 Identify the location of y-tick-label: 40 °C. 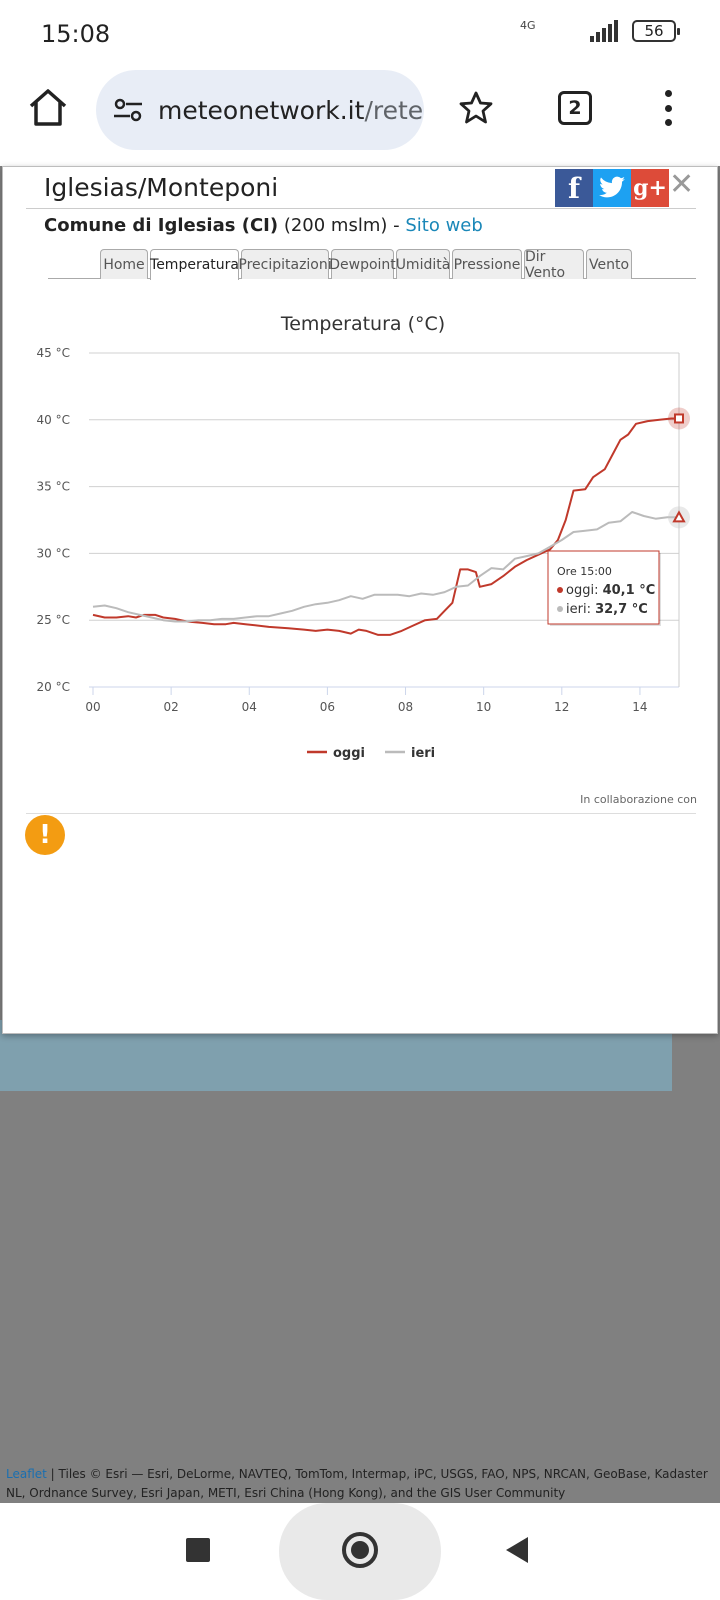
(53, 420).